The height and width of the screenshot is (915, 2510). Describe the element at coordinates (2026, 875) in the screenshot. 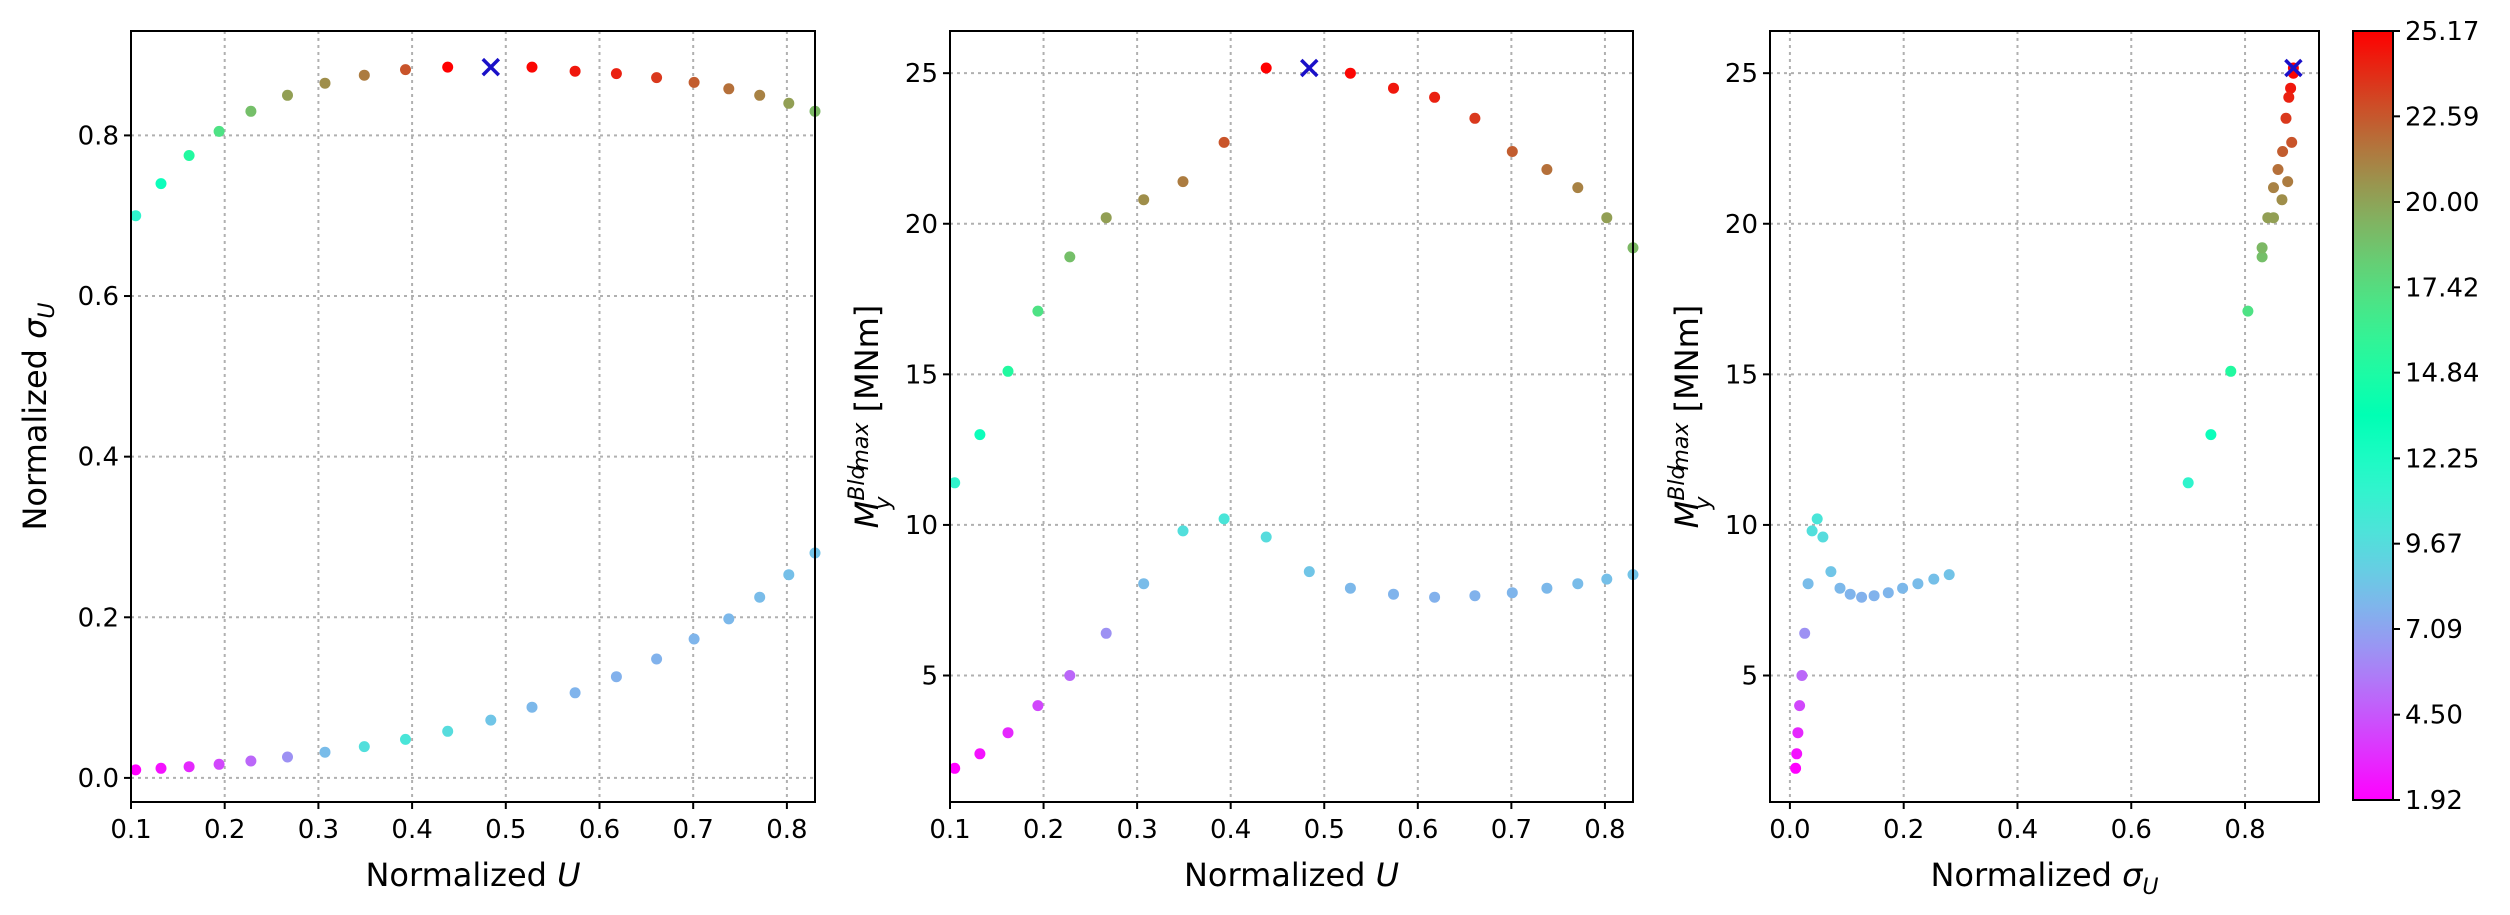

I see `x-axis-label-text: Normalized` at that location.